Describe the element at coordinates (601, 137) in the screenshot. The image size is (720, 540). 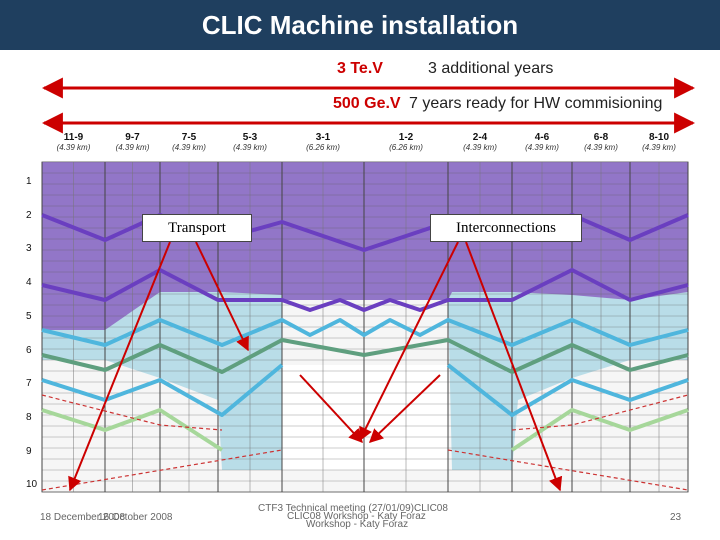
I see `sector-name: 6-8` at that location.